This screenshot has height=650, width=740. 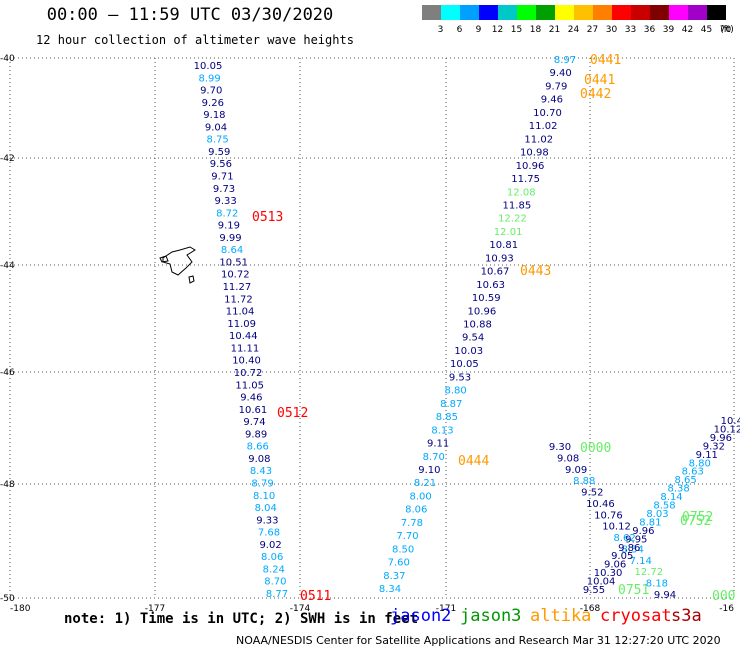 I want to click on time-label: 0511, so click(x=315, y=596).